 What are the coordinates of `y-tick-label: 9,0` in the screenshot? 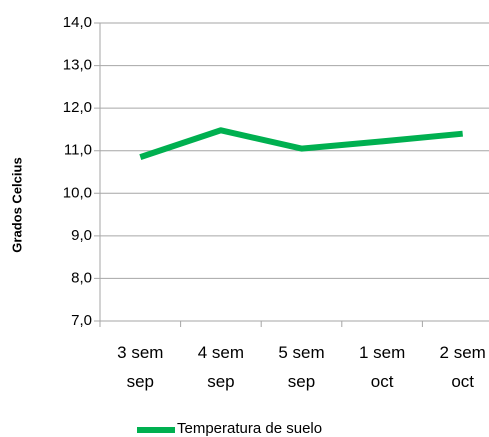 It's located at (81, 235).